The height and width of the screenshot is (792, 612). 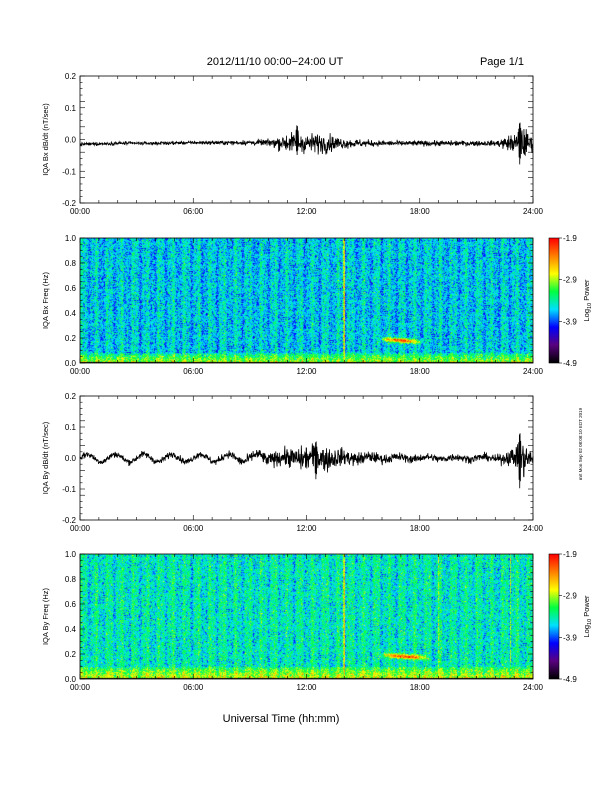 I want to click on page-number: Page 1/1, so click(x=502, y=62).